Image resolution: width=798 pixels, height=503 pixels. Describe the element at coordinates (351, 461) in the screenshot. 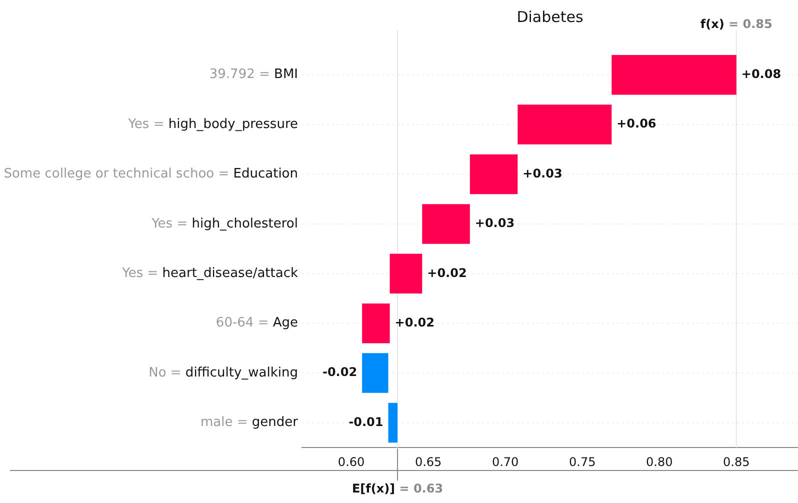

I see `x-tick-label: 0.60` at that location.